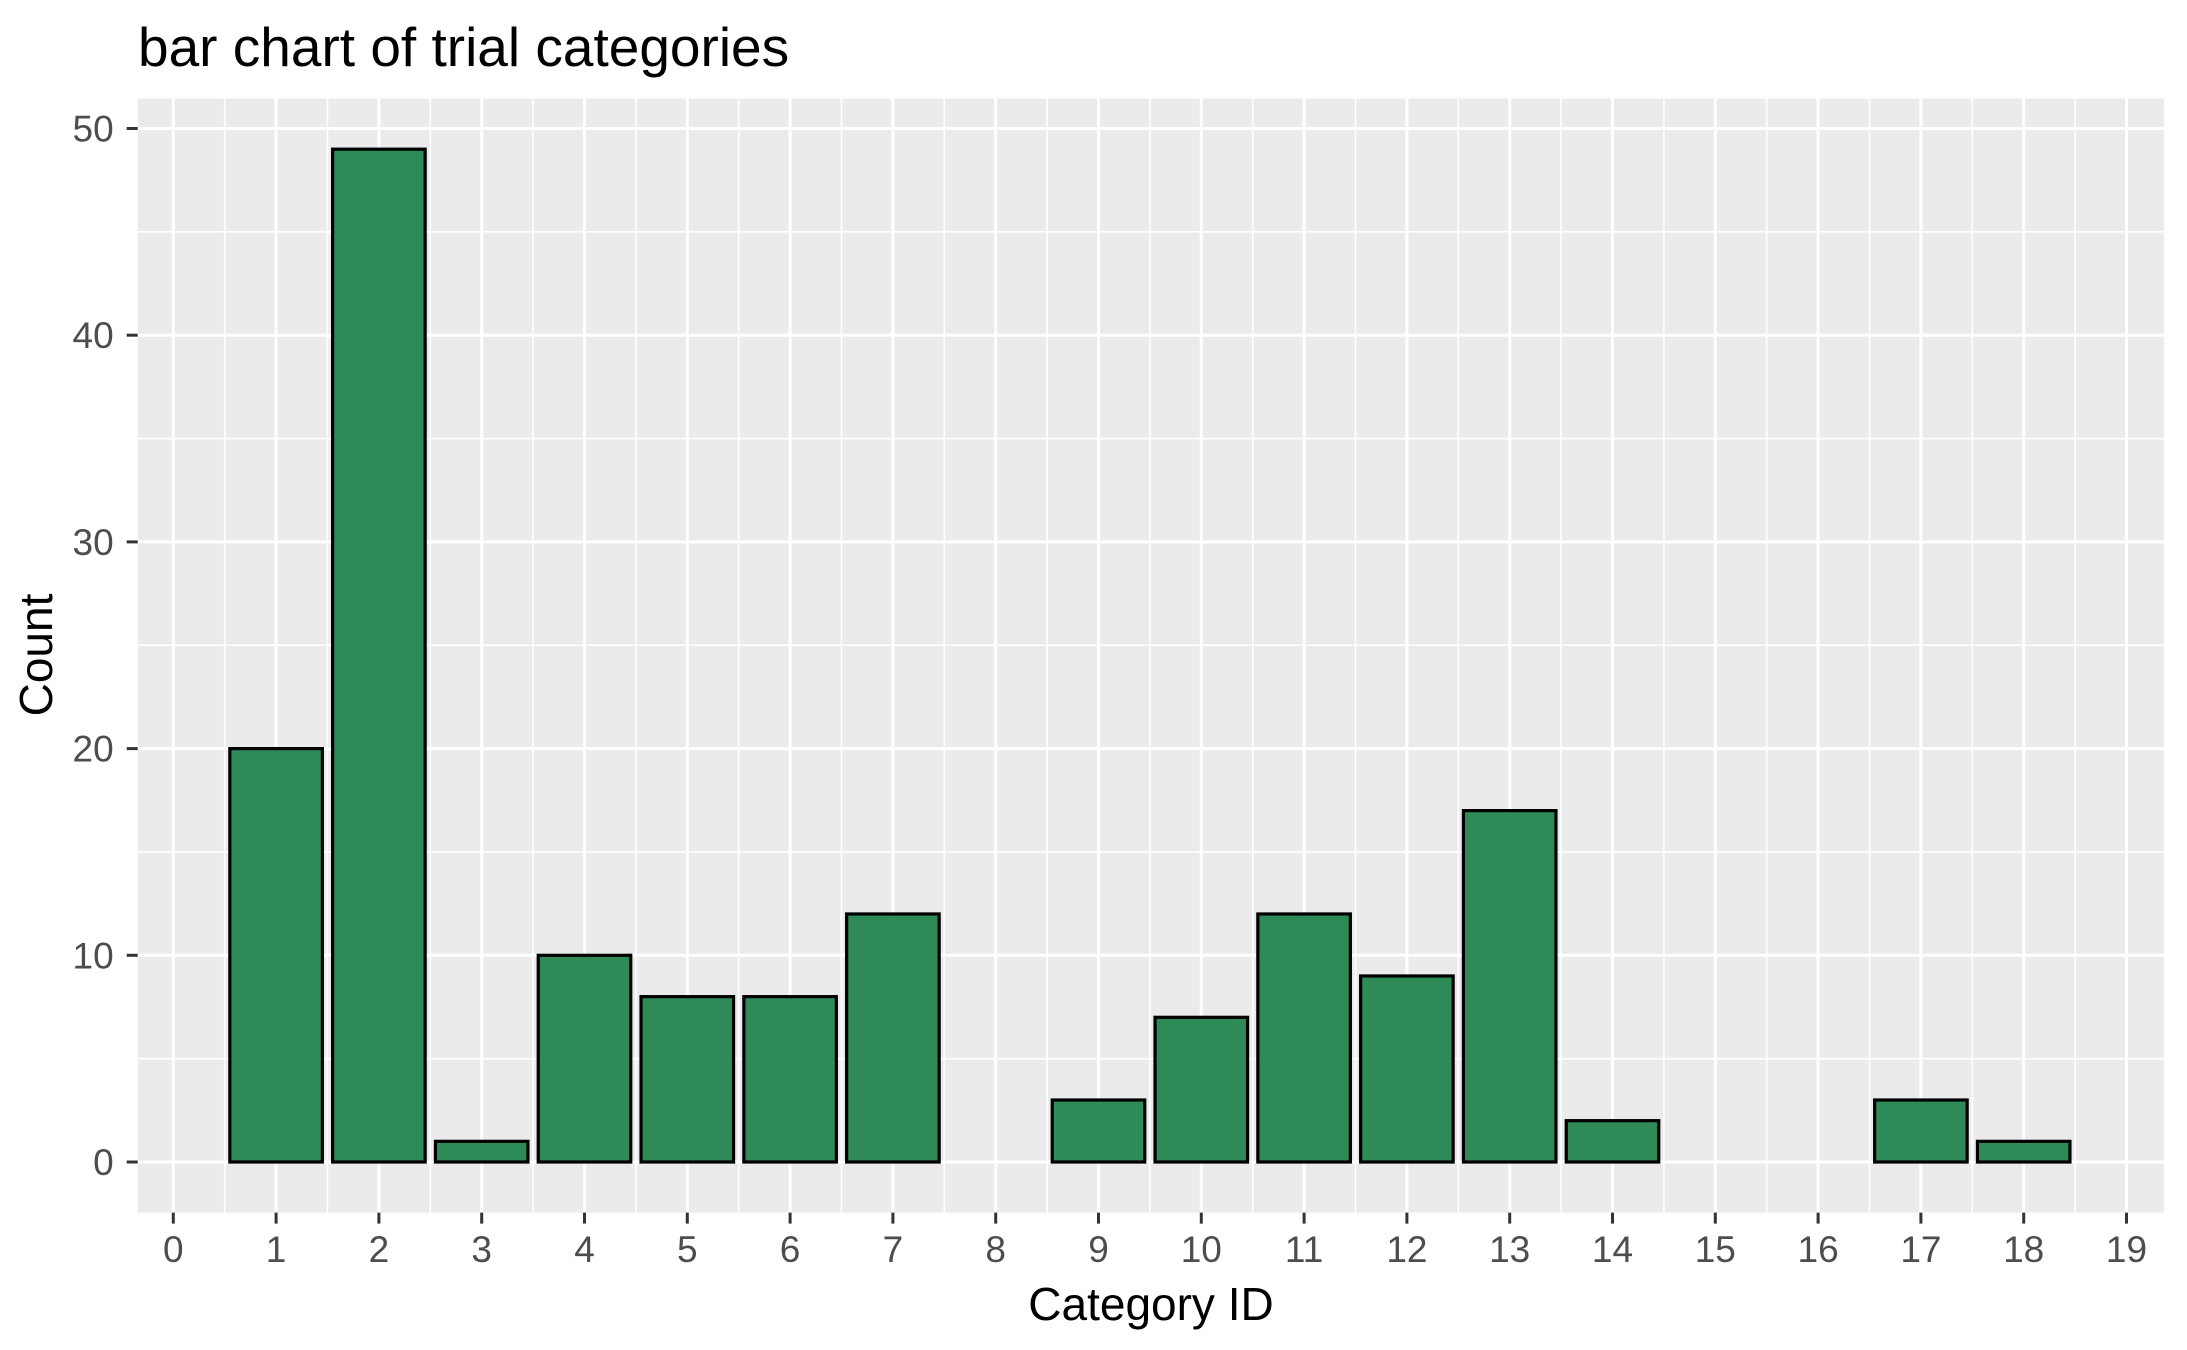 This screenshot has height=1350, width=2187. Describe the element at coordinates (2126, 1249) in the screenshot. I see `x-tick-label: 19` at that location.